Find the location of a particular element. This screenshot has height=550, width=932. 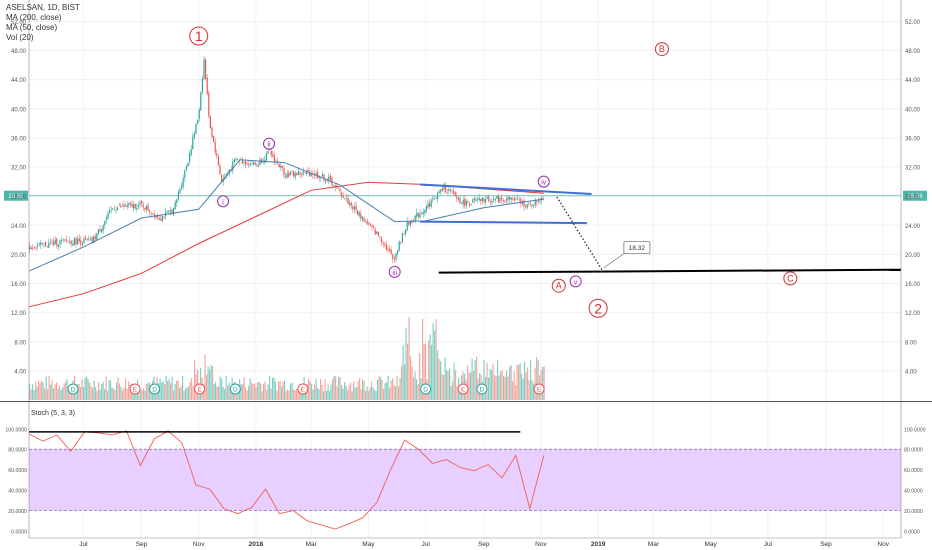

stoch-y-tick-right: 80.0000 is located at coordinates (913, 451).